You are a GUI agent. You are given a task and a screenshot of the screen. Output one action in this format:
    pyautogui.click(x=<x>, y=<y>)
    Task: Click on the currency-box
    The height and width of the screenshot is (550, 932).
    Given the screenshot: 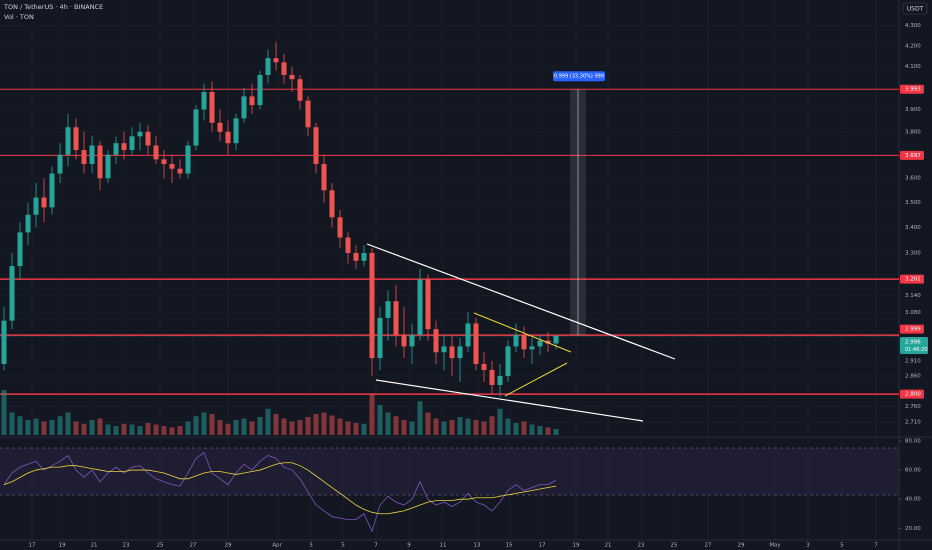 What is the action you would take?
    pyautogui.click(x=915, y=8)
    